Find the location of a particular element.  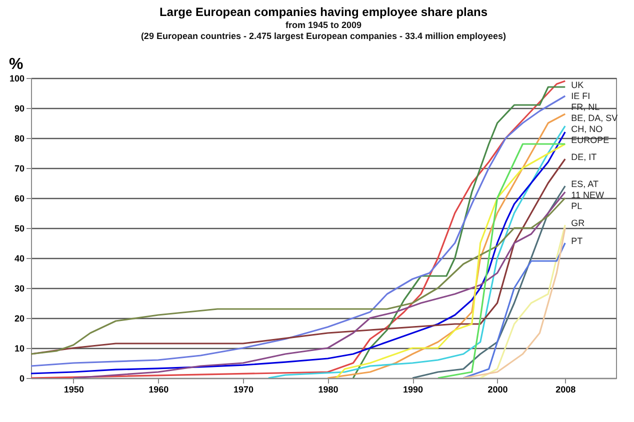

chart-subtitle: from 1945 to 2009 is located at coordinates (323, 25).